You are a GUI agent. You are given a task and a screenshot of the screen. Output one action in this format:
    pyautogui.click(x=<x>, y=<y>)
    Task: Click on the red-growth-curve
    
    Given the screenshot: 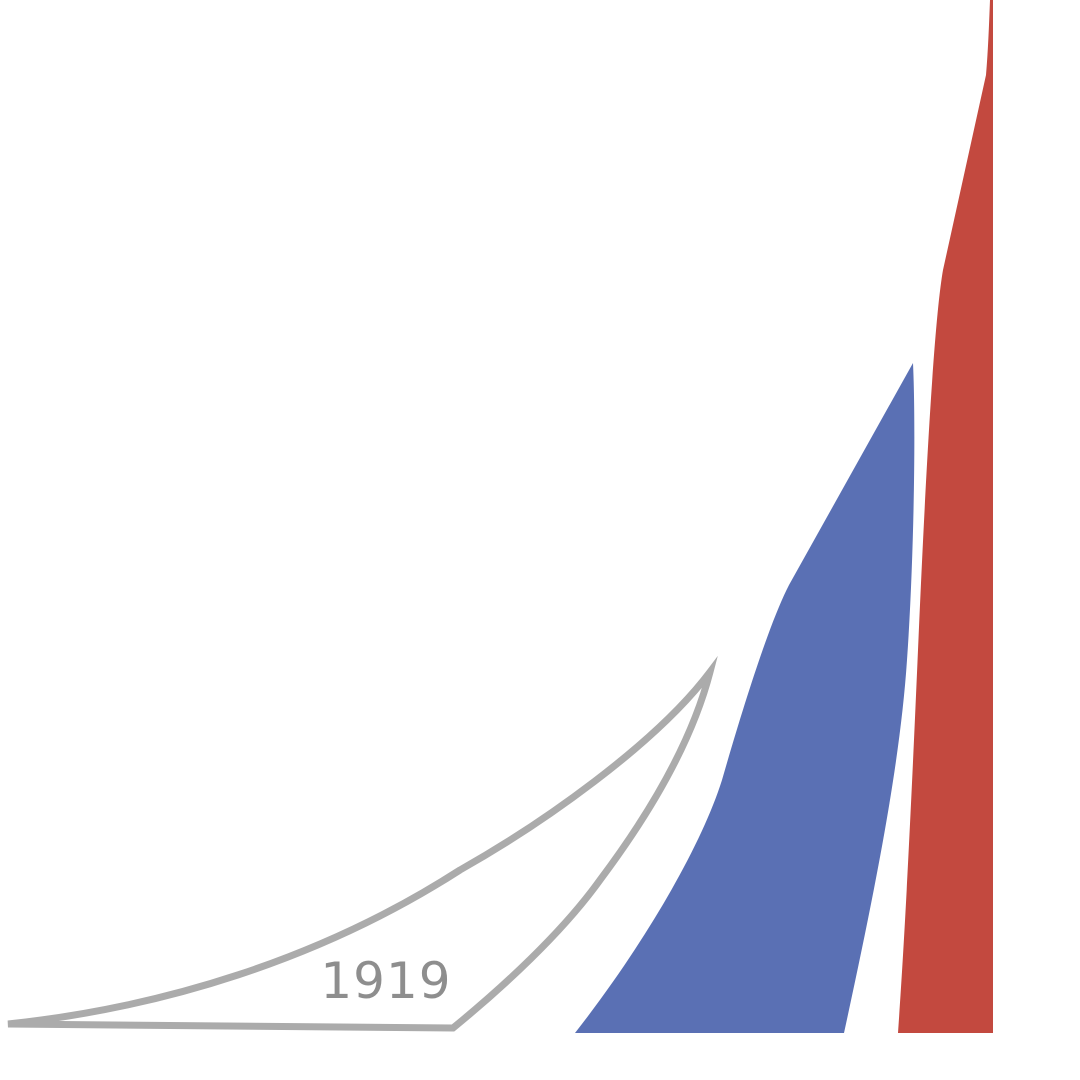 What is the action you would take?
    pyautogui.click(x=945, y=516)
    